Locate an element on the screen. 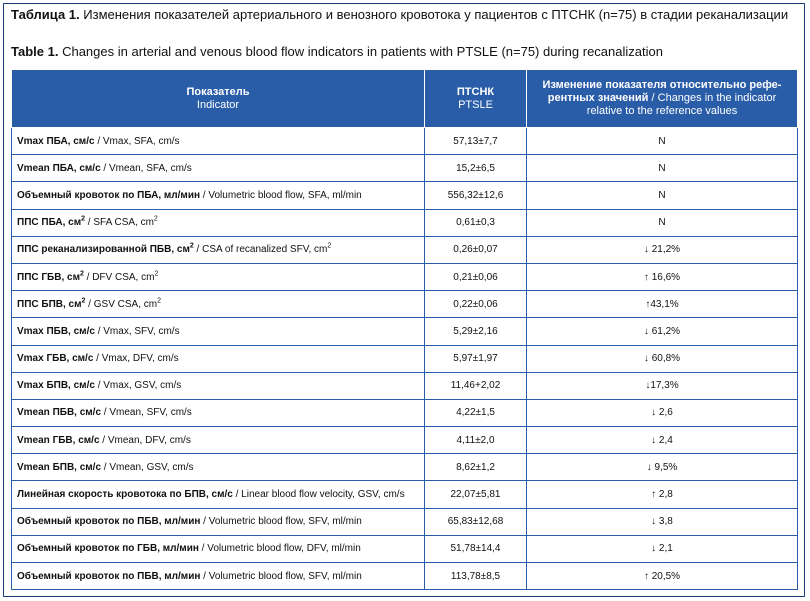 This screenshot has width=810, height=601. indicator-en: / Linear blood flow velocity, GSV, cm/s is located at coordinates (318, 495).